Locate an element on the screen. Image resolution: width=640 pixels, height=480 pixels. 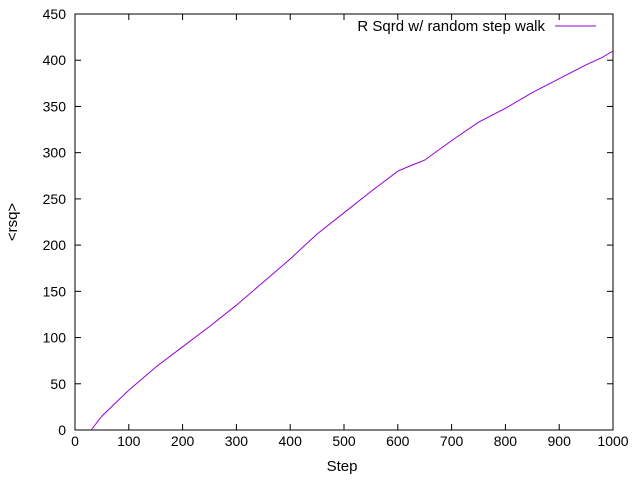
y-tick-label: 350 is located at coordinates (55, 106).